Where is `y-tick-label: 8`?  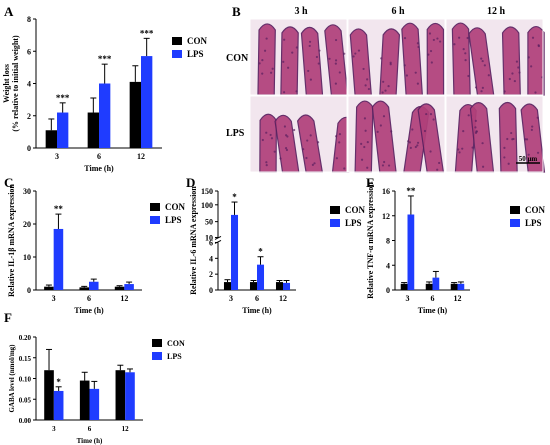 y-tick-label: 8 is located at coordinates (29, 19).